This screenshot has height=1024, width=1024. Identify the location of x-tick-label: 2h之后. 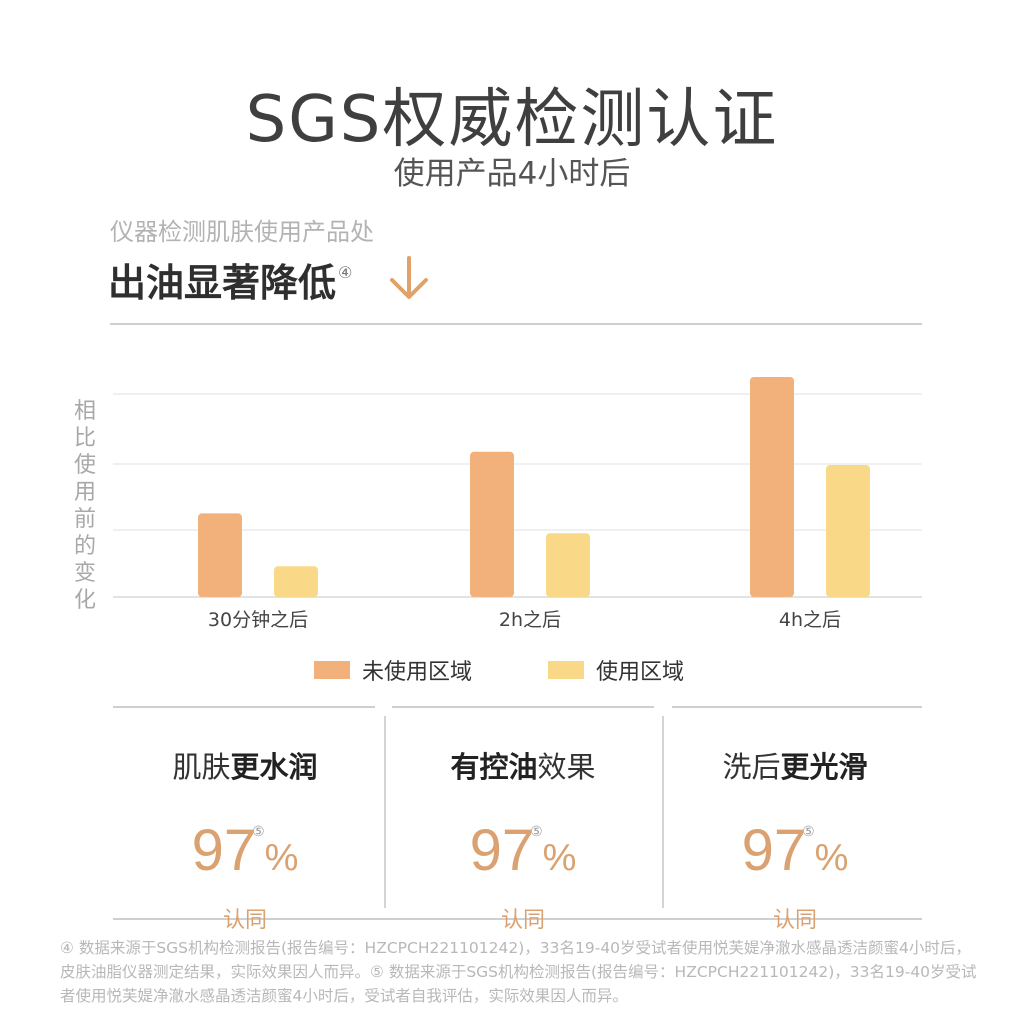
(530, 620).